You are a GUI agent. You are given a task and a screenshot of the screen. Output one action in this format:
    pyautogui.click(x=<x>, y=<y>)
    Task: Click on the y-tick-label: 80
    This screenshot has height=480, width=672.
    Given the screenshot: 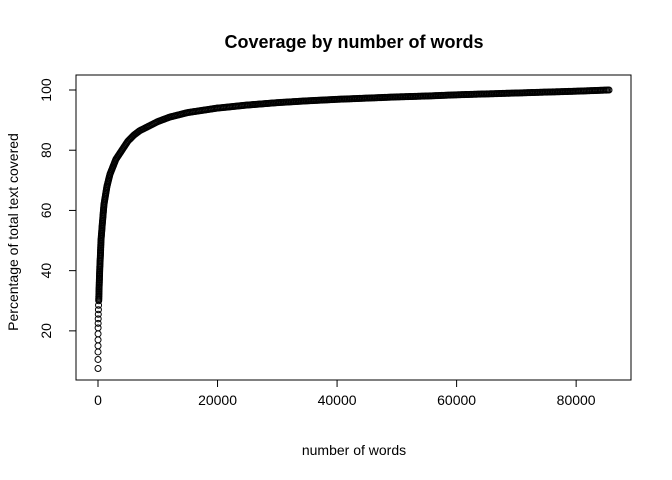 What is the action you would take?
    pyautogui.click(x=46, y=150)
    